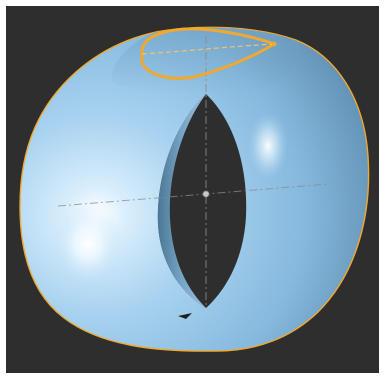 Image resolution: width=385 pixels, height=379 pixels. What do you see at coordinates (208, 49) in the screenshot?
I see `selected-profile-inner-edge` at bounding box center [208, 49].